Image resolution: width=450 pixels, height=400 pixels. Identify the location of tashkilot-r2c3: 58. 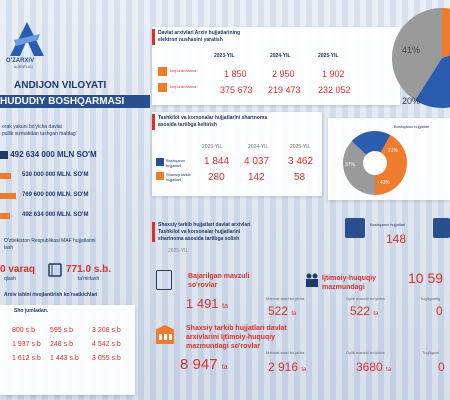
(300, 177).